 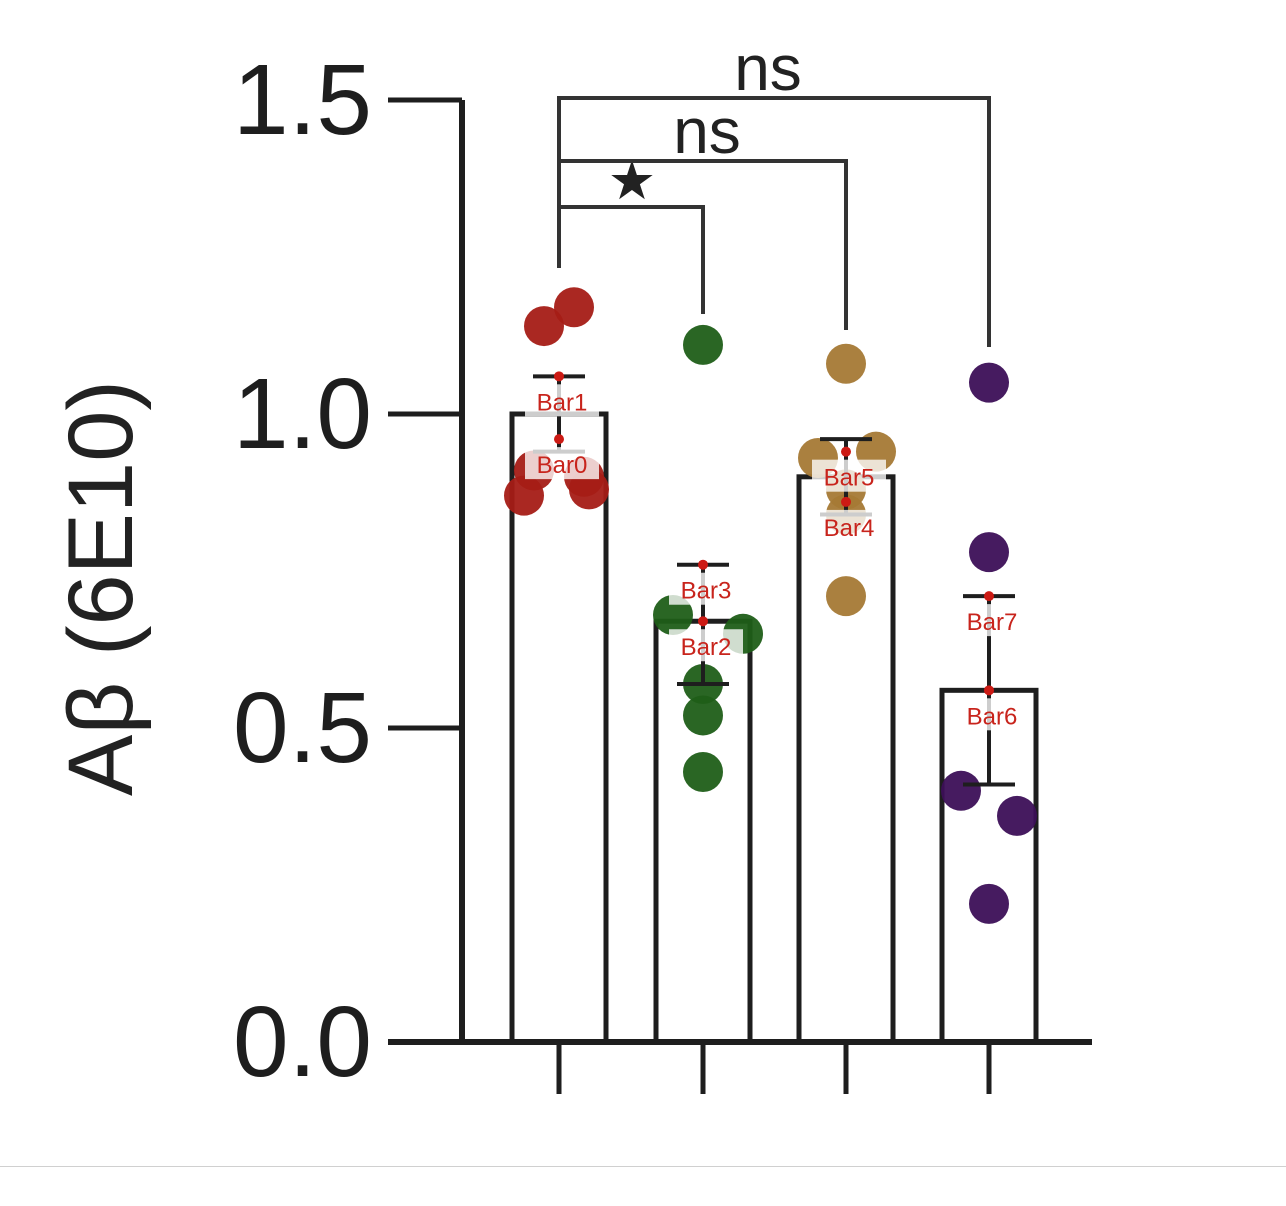 I want to click on bar-label: Bar6, so click(x=992, y=708).